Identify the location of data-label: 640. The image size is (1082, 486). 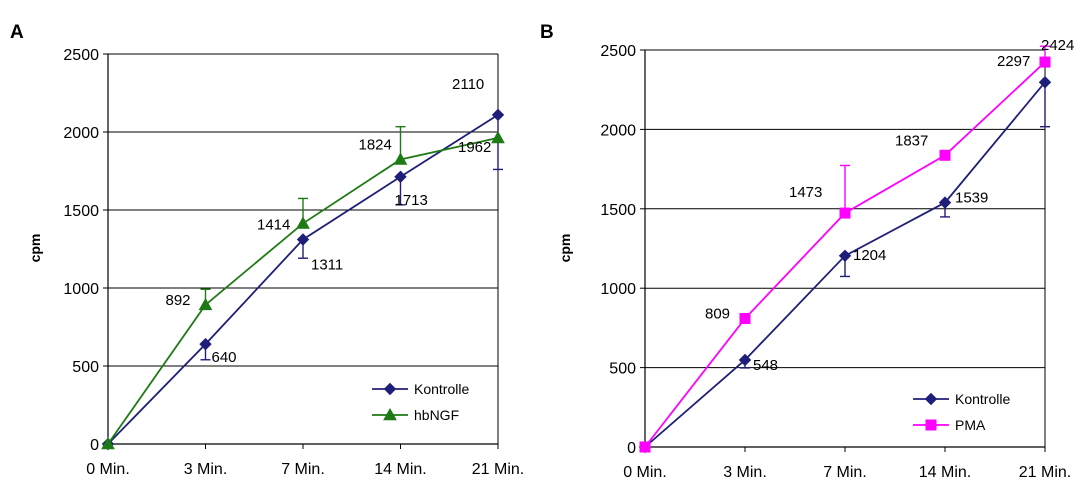
(224, 357).